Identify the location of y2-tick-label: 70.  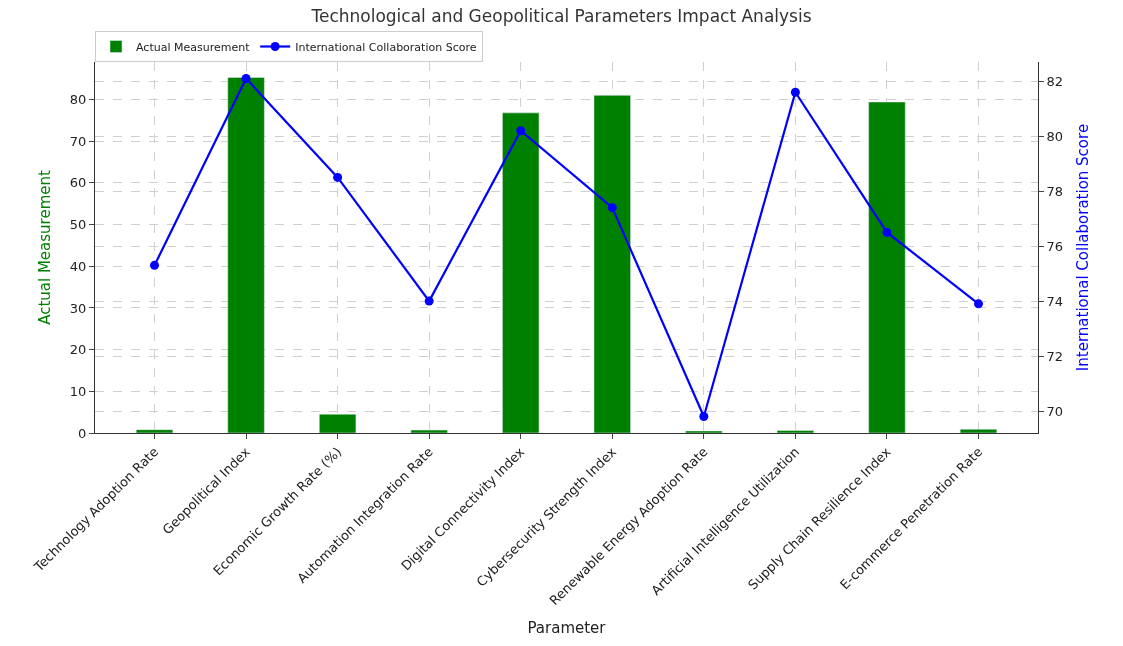
(1055, 411).